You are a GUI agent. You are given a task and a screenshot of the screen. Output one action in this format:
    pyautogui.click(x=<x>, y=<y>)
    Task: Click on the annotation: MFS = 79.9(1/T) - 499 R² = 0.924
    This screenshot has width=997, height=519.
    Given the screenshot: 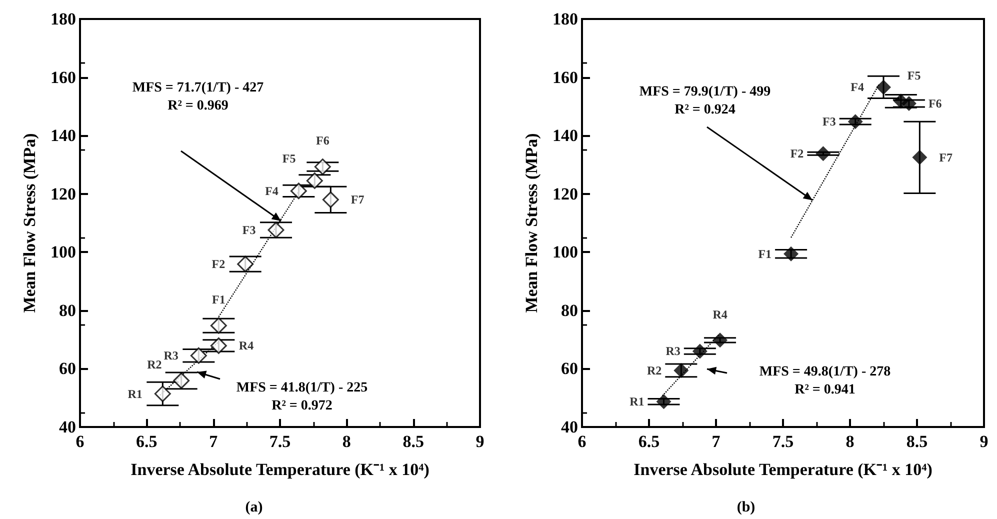 What is the action you would take?
    pyautogui.click(x=705, y=101)
    